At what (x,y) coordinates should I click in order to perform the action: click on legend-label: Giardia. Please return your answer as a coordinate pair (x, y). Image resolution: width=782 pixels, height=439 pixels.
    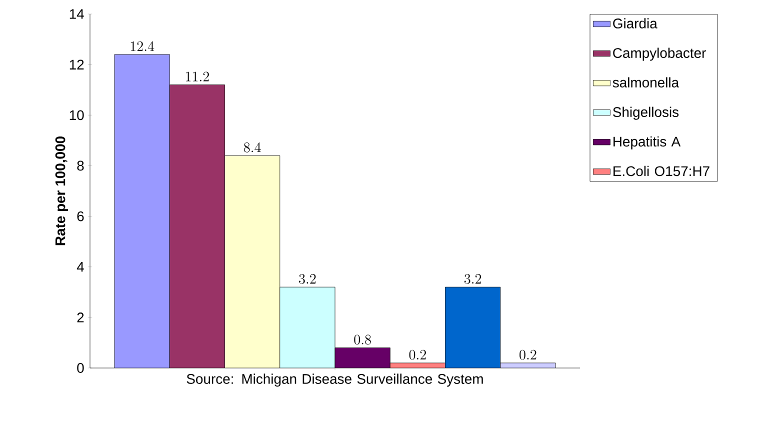
    Looking at the image, I should click on (635, 23).